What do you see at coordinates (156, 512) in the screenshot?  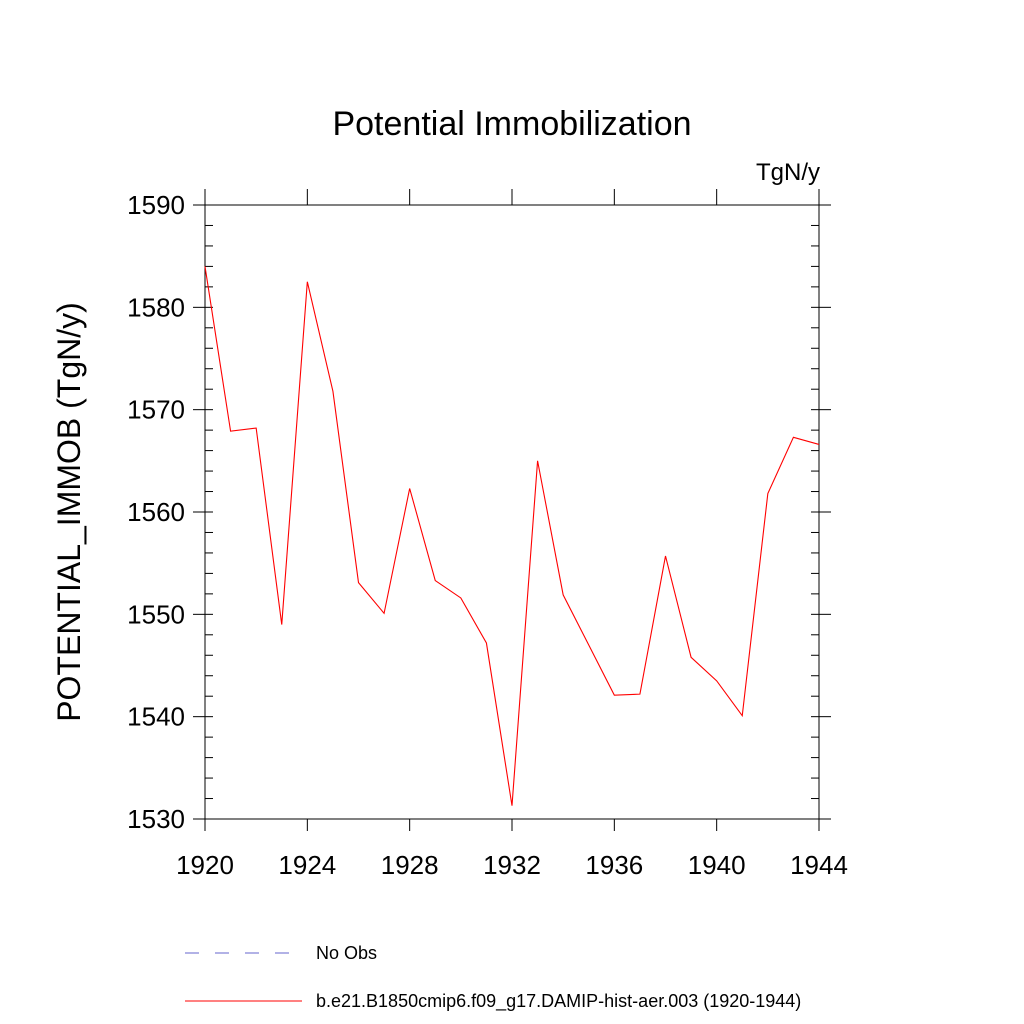 I see `y-tick-label: 1560` at bounding box center [156, 512].